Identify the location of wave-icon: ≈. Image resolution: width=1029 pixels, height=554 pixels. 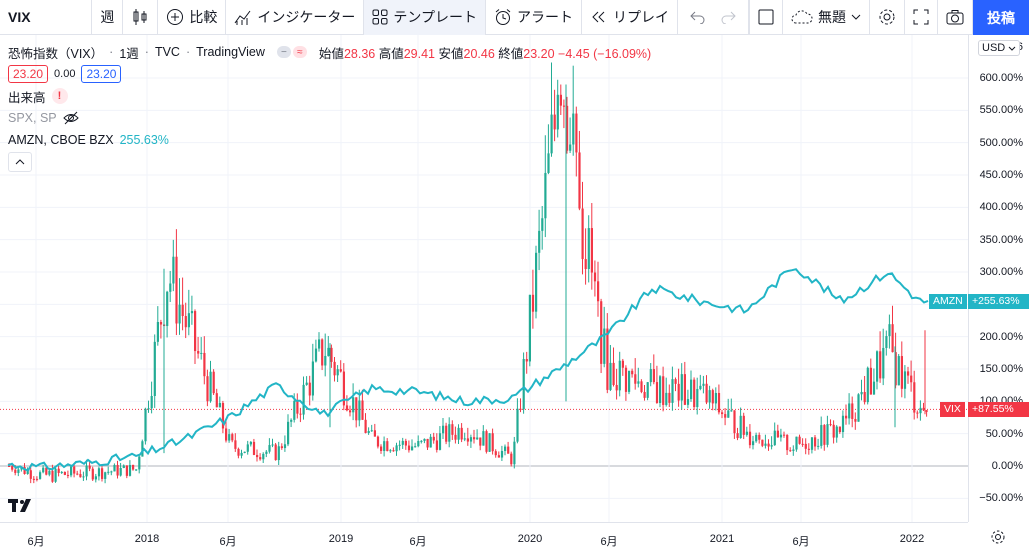
(299, 52).